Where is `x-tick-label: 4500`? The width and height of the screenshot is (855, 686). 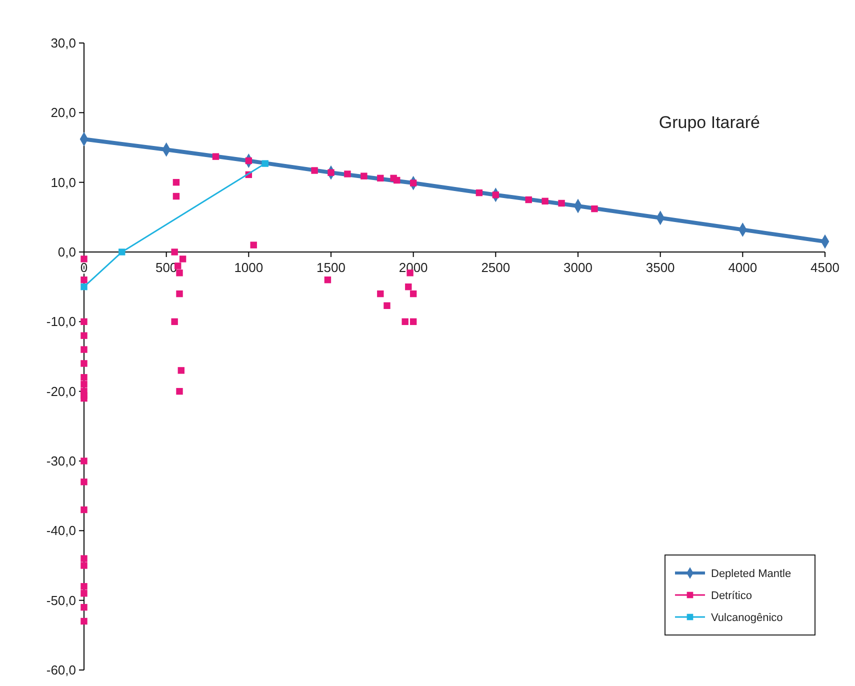 x-tick-label: 4500 is located at coordinates (825, 267).